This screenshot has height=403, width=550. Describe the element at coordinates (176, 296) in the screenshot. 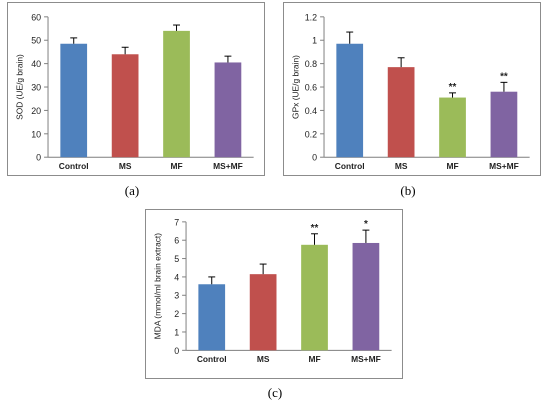

I see `y-tick-label: 3` at that location.